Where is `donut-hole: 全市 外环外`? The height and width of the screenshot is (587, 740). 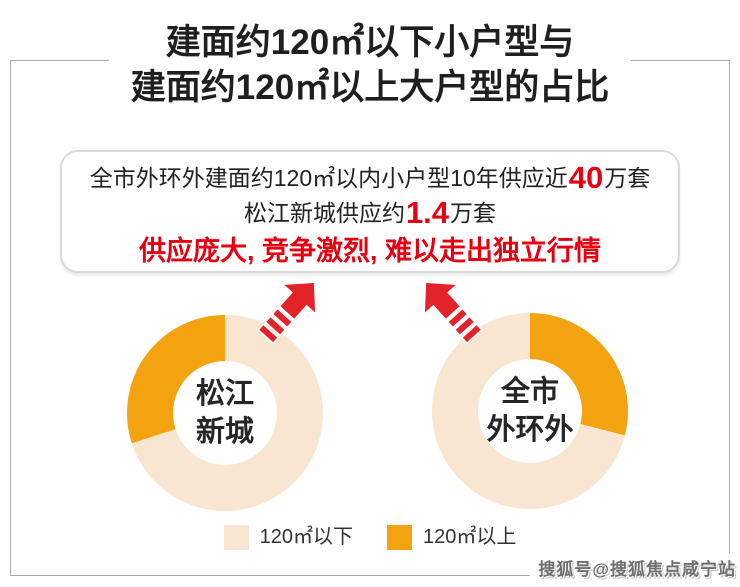 donut-hole: 全市 外环外 is located at coordinates (530, 411).